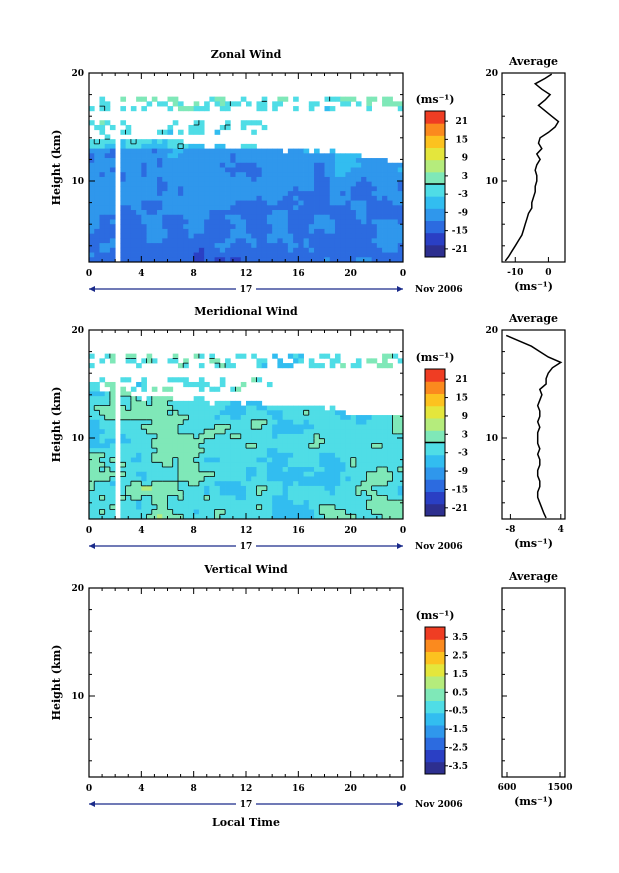  Describe the element at coordinates (77, 331) in the screenshot. I see `y-tick-label: 20` at that location.